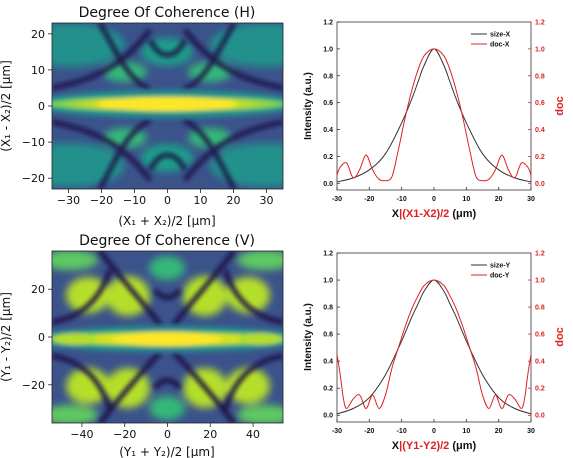 This screenshot has width=573, height=458. Describe the element at coordinates (328, 362) in the screenshot. I see `lineplot-y-ytick-label: 0.4` at that location.